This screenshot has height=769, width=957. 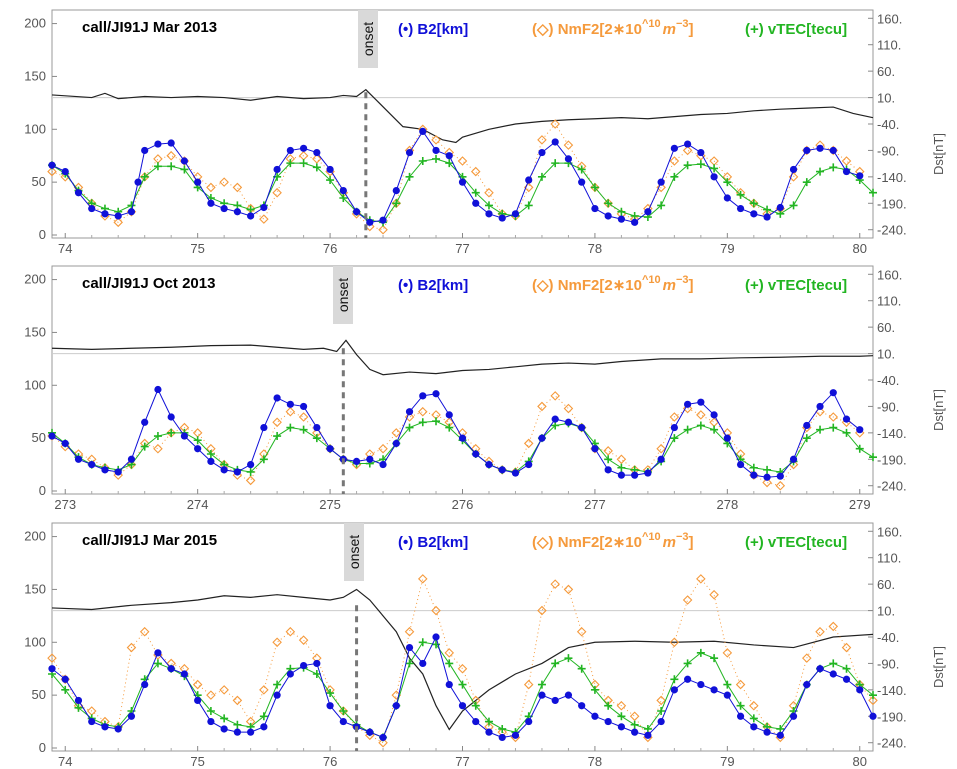 What do you see at coordinates (727, 504) in the screenshot?
I see `x-tick-label: 278` at bounding box center [727, 504].